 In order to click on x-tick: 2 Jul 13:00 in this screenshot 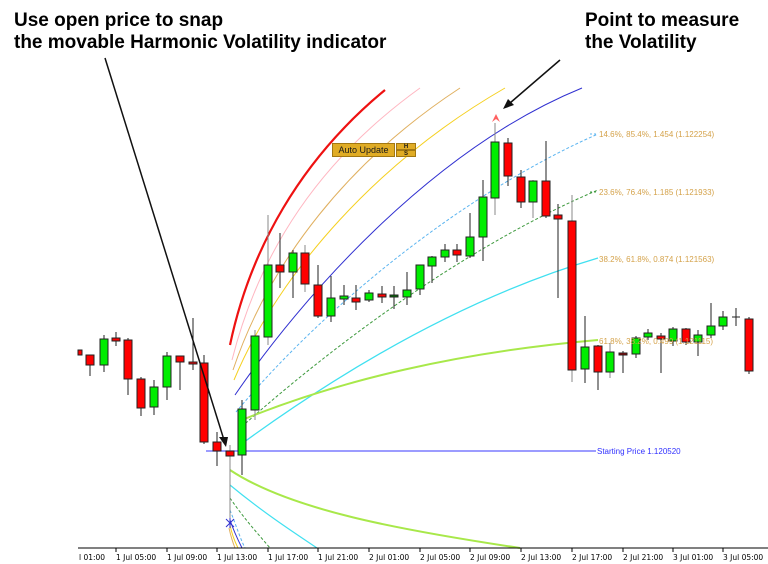, I will do `click(541, 557)`.